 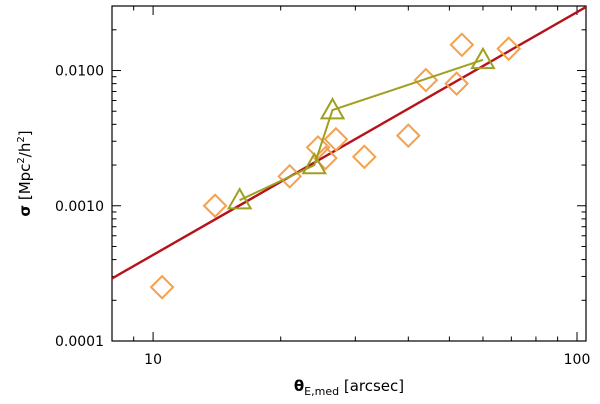 I want to click on x-tick-label: 10, so click(x=153, y=360).